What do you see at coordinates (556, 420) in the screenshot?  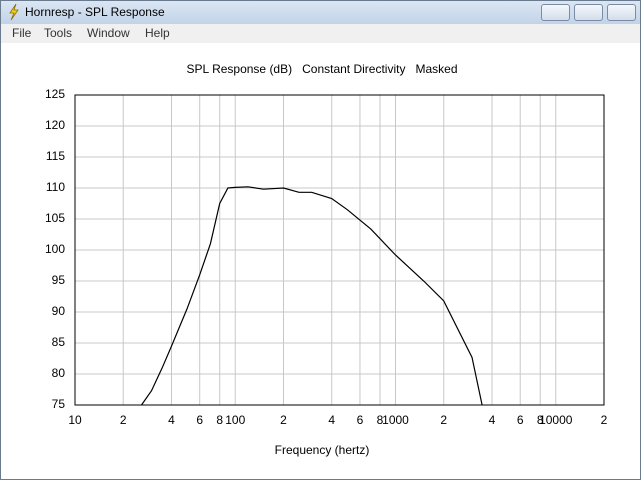 I see `x-tick-label: 10000` at bounding box center [556, 420].